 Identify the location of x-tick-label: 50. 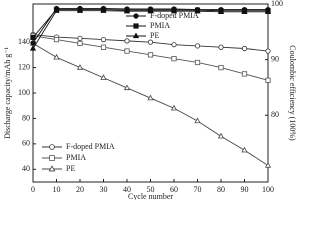
(151, 189).